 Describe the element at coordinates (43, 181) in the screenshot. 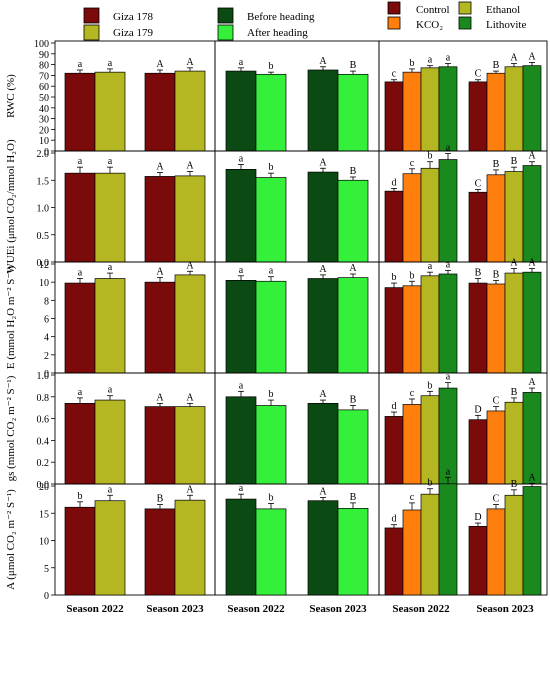

I see `y-tick-label: 1.5` at that location.